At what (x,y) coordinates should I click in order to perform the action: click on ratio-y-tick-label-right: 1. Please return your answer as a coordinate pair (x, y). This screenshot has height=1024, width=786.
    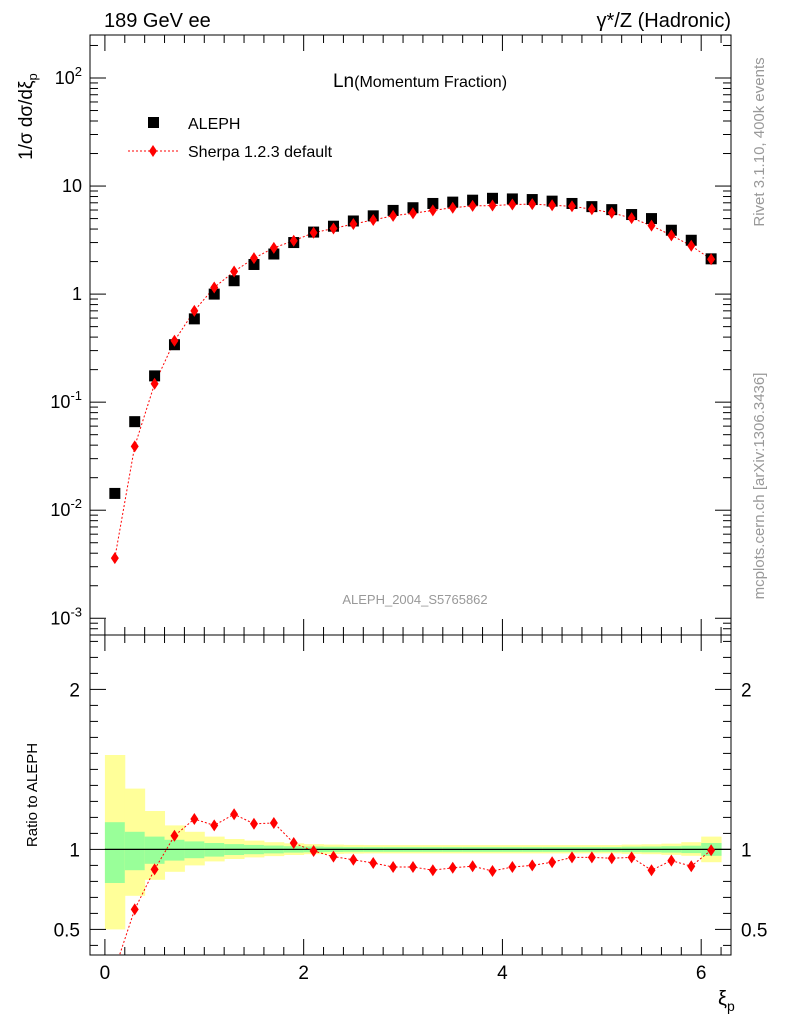
    Looking at the image, I should click on (746, 850).